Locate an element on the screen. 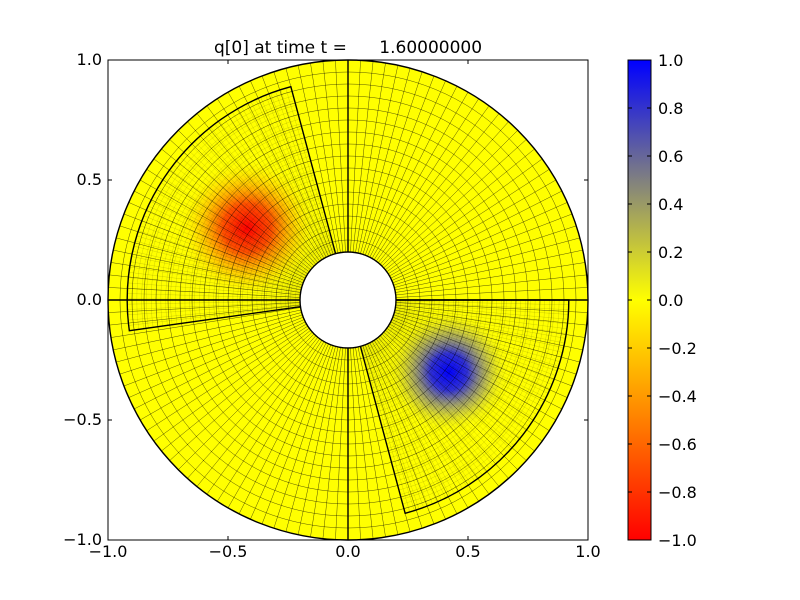  refined-patch-outline is located at coordinates (464, 407).